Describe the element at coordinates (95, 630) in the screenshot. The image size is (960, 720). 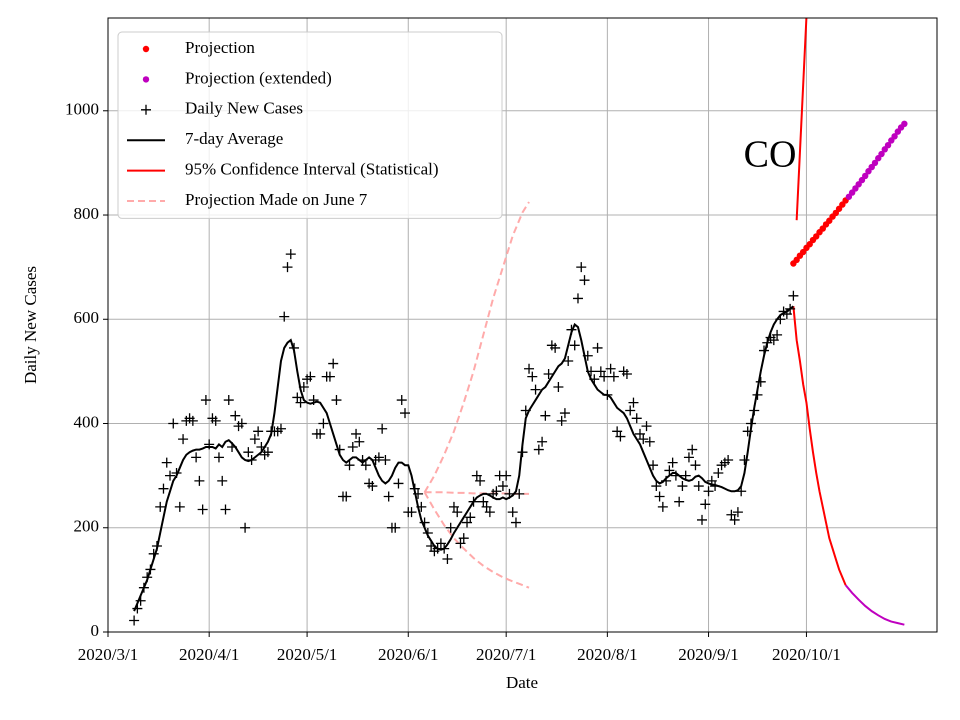
I see `y-tick-label: 0` at that location.